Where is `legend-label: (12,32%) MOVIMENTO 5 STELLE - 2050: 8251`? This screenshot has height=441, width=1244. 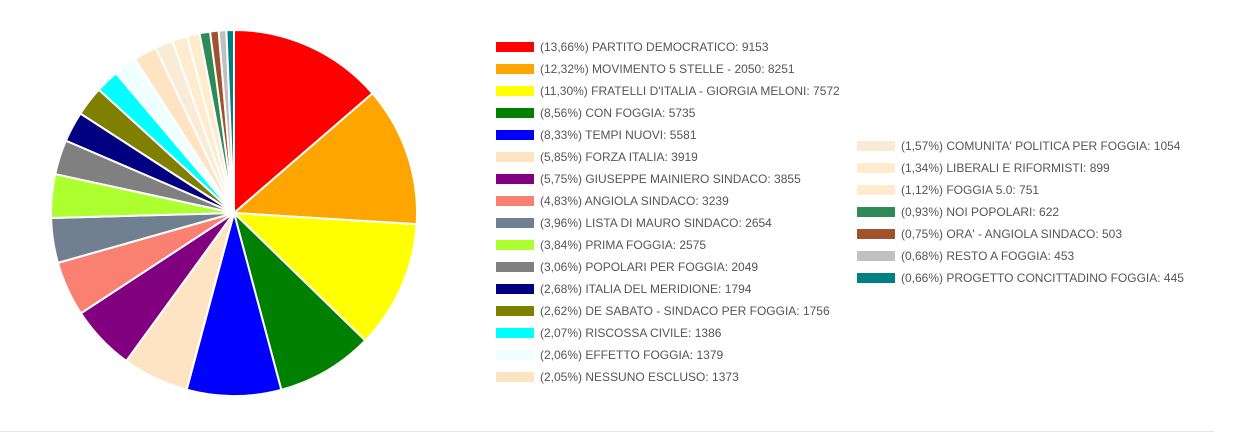 legend-label: (12,32%) MOVIMENTO 5 STELLE - 2050: 8251 is located at coordinates (667, 69).